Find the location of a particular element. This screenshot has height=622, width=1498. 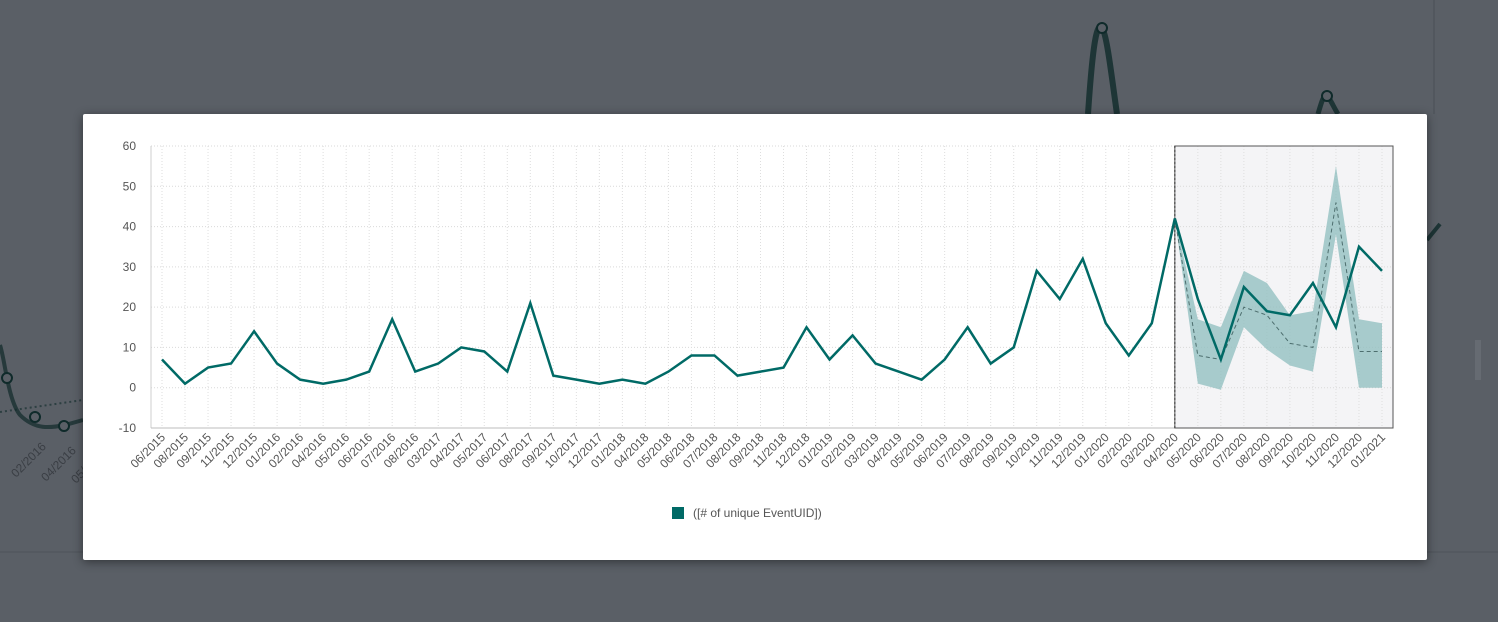

legend-swatch is located at coordinates (678, 513).